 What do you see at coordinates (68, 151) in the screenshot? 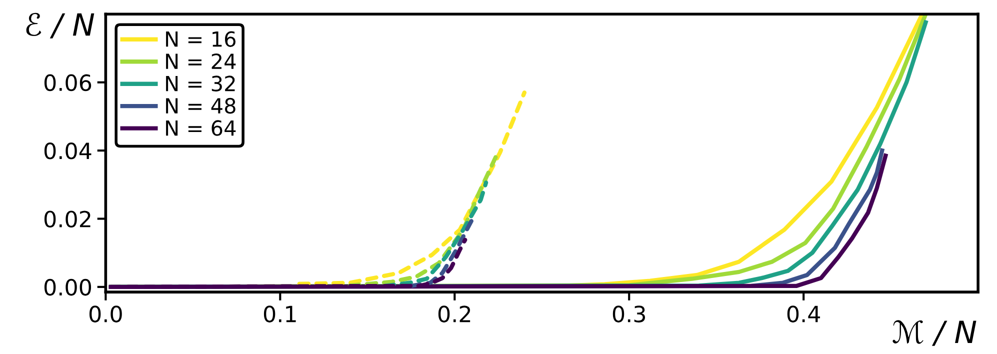
I see `y-tick-label: 0.04` at bounding box center [68, 151].